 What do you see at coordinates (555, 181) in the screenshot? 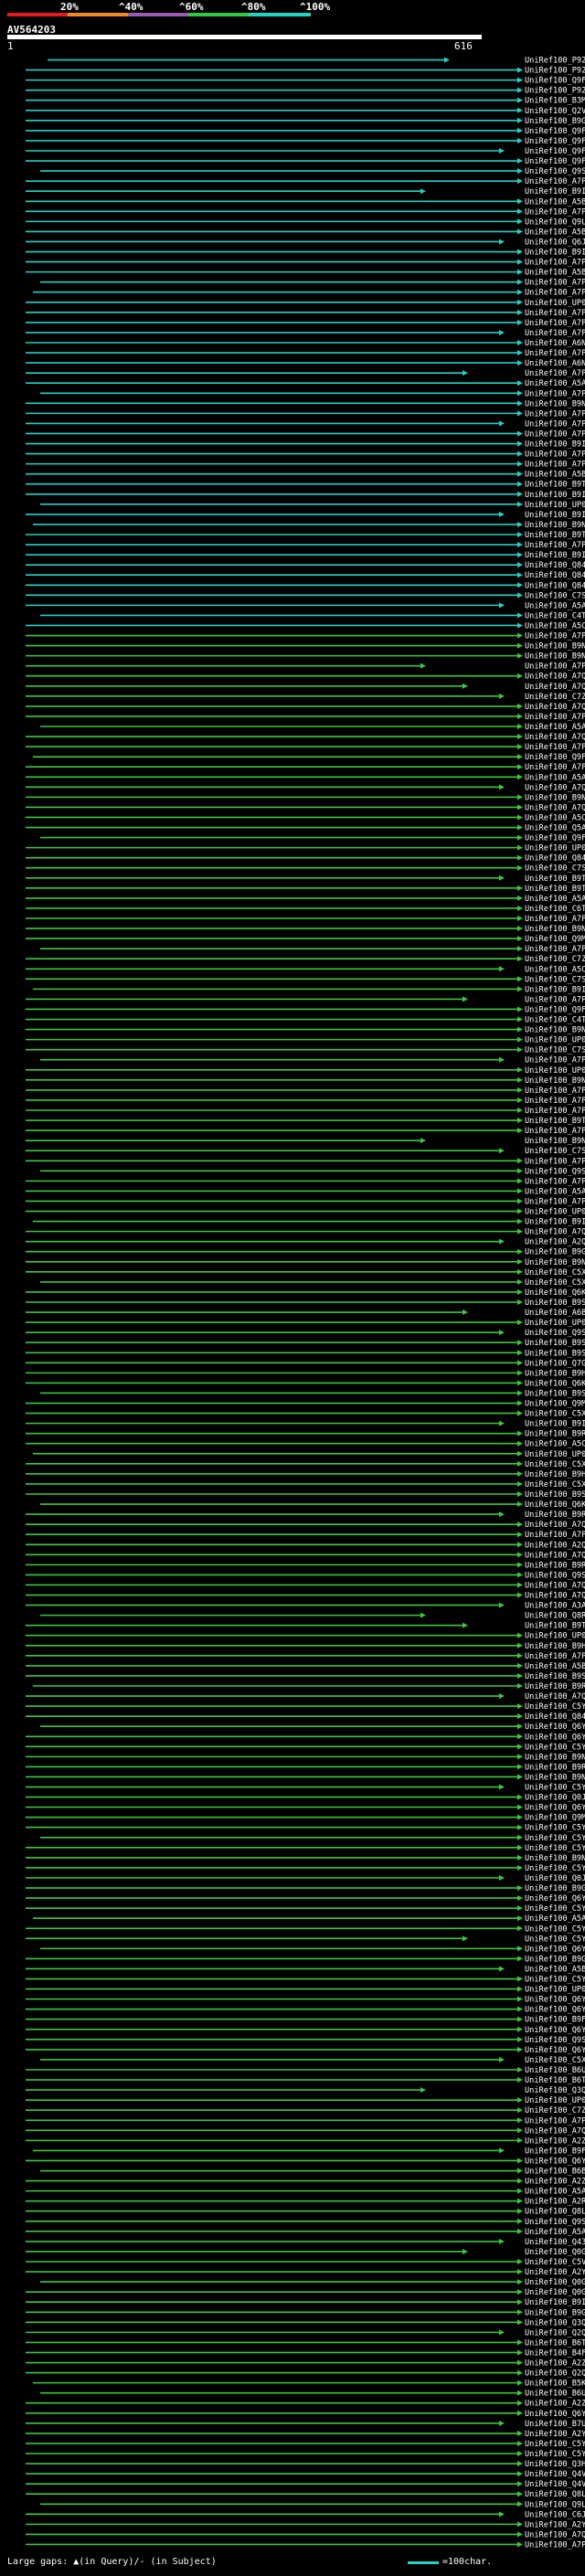
I see `hit-label: UniRef100_A7P589` at bounding box center [555, 181].